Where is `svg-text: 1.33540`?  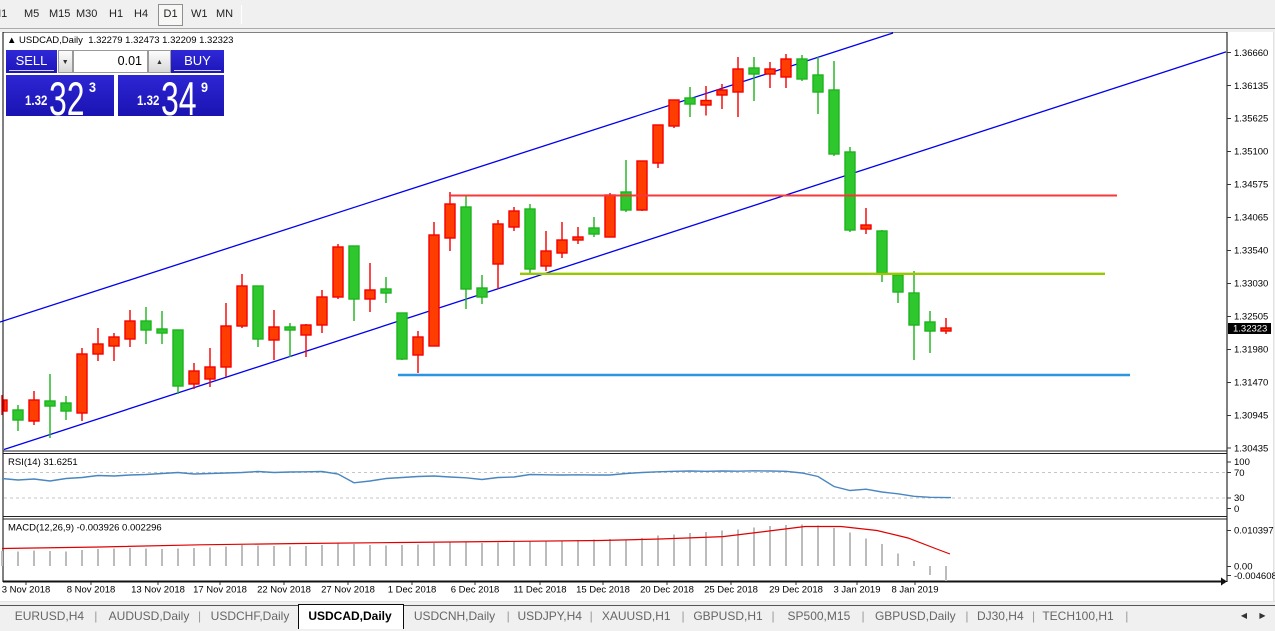 svg-text: 1.33540 is located at coordinates (1251, 251).